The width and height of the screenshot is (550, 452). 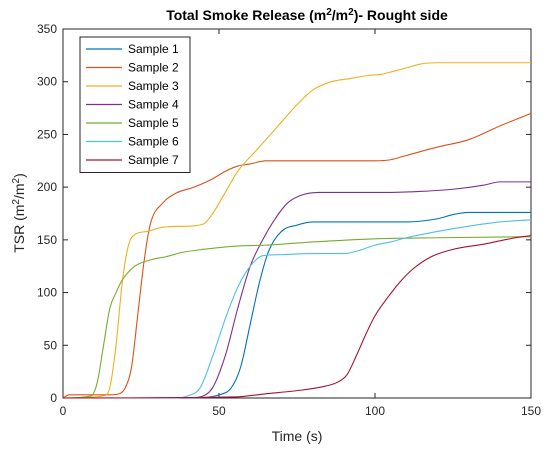 What do you see at coordinates (47, 293) in the screenshot?
I see `y-tick-label: 100` at bounding box center [47, 293].